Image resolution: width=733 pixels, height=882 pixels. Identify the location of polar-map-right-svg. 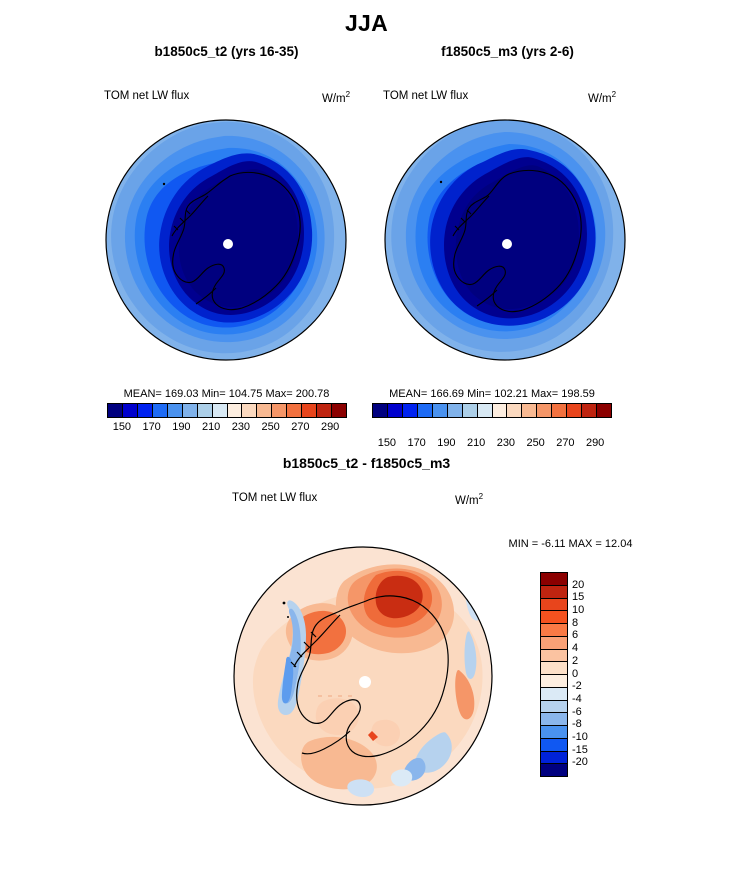
(505, 240).